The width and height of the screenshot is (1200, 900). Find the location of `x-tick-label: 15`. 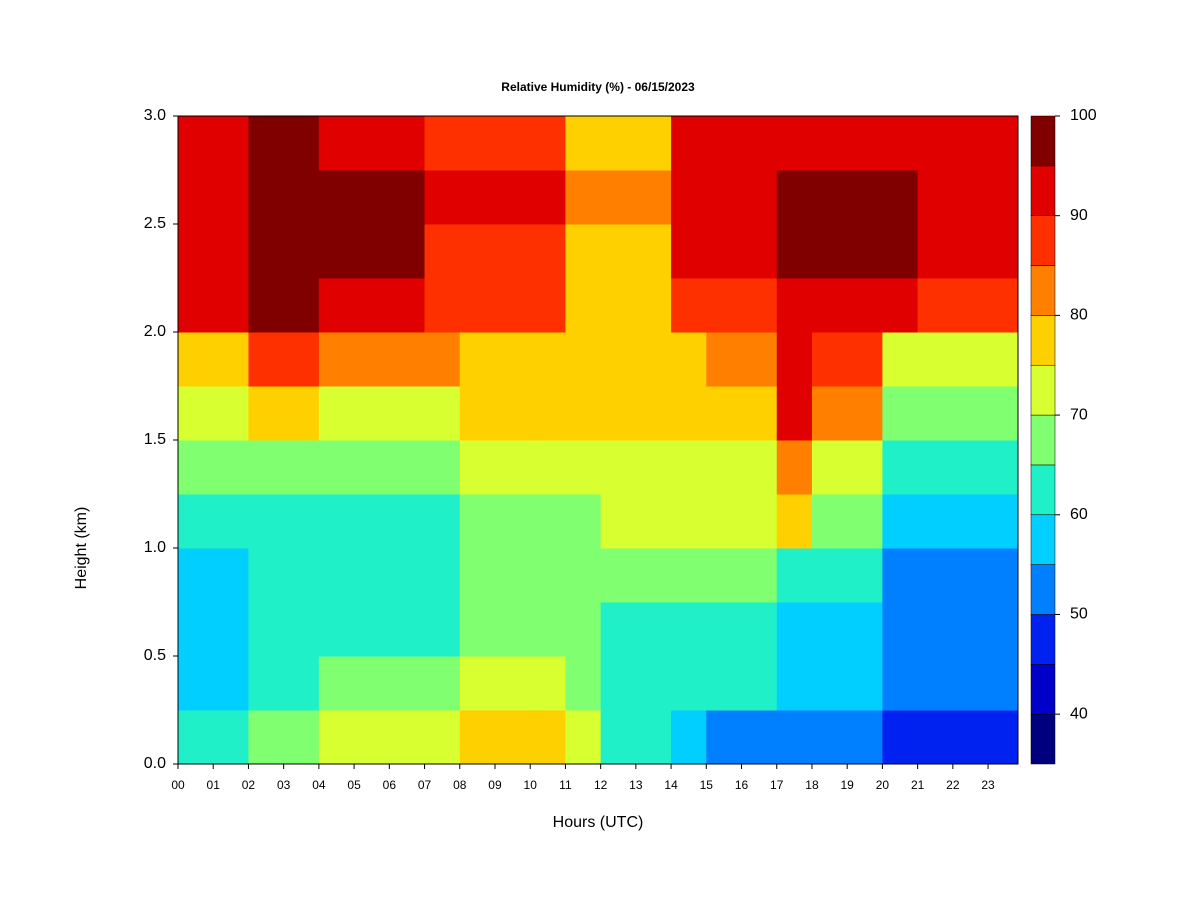

x-tick-label: 15 is located at coordinates (707, 785).